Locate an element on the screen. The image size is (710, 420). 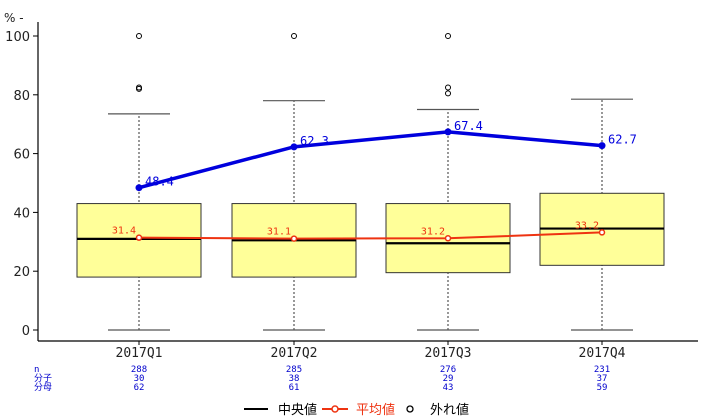
stat-row-label: n is located at coordinates (36, 370).